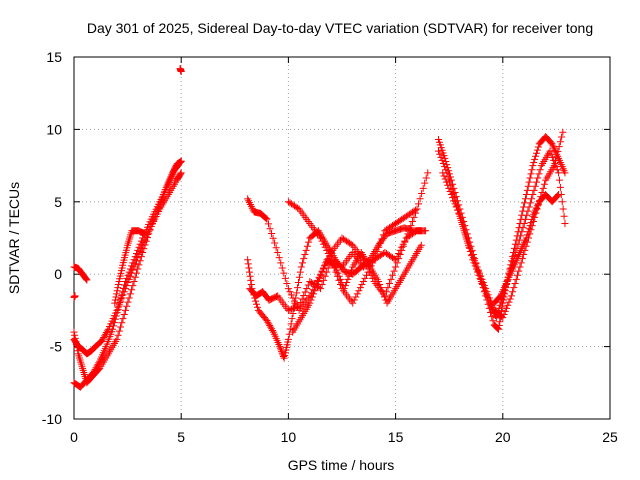 The width and height of the screenshot is (640, 480). I want to click on y-tick-label: 15, so click(54, 57).